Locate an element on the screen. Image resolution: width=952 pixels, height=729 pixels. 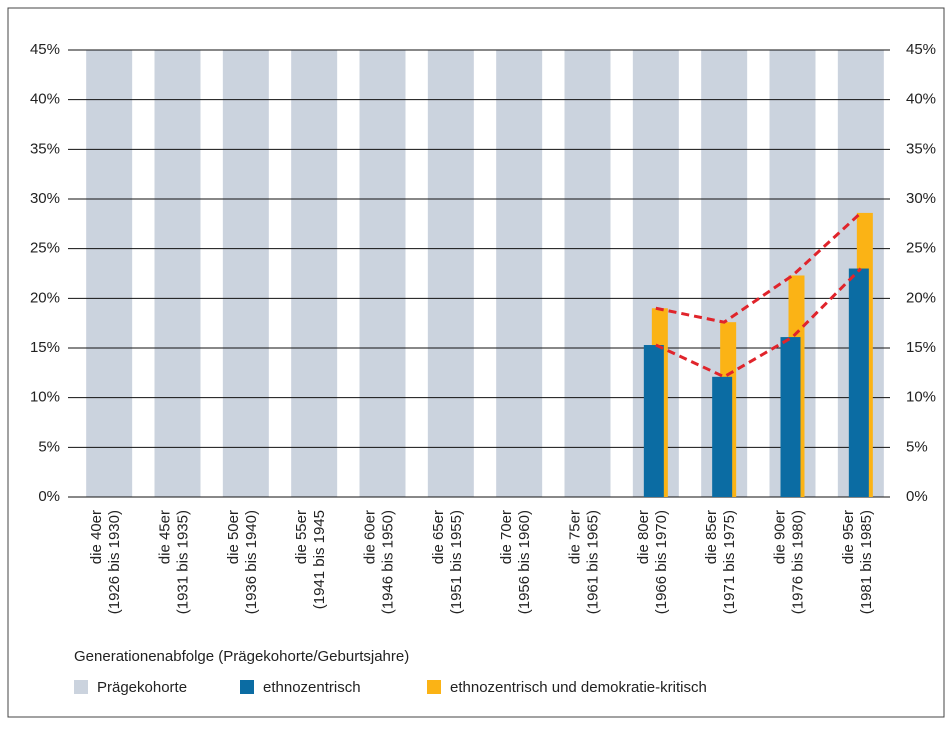
y2-tick-label: 35% is located at coordinates (921, 148).